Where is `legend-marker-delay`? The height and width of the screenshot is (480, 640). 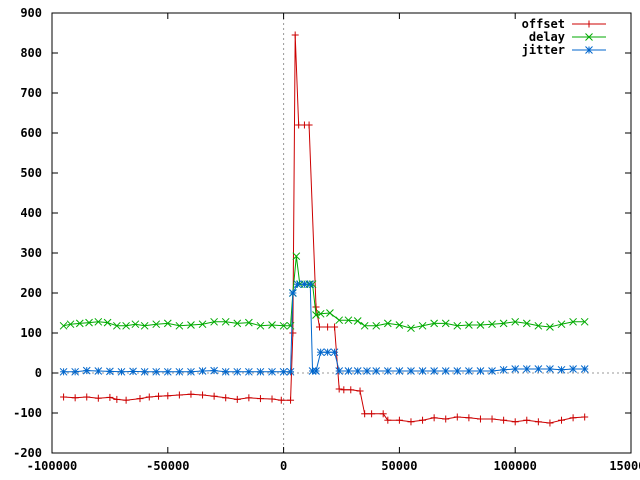
legend-marker-delay is located at coordinates (589, 37).